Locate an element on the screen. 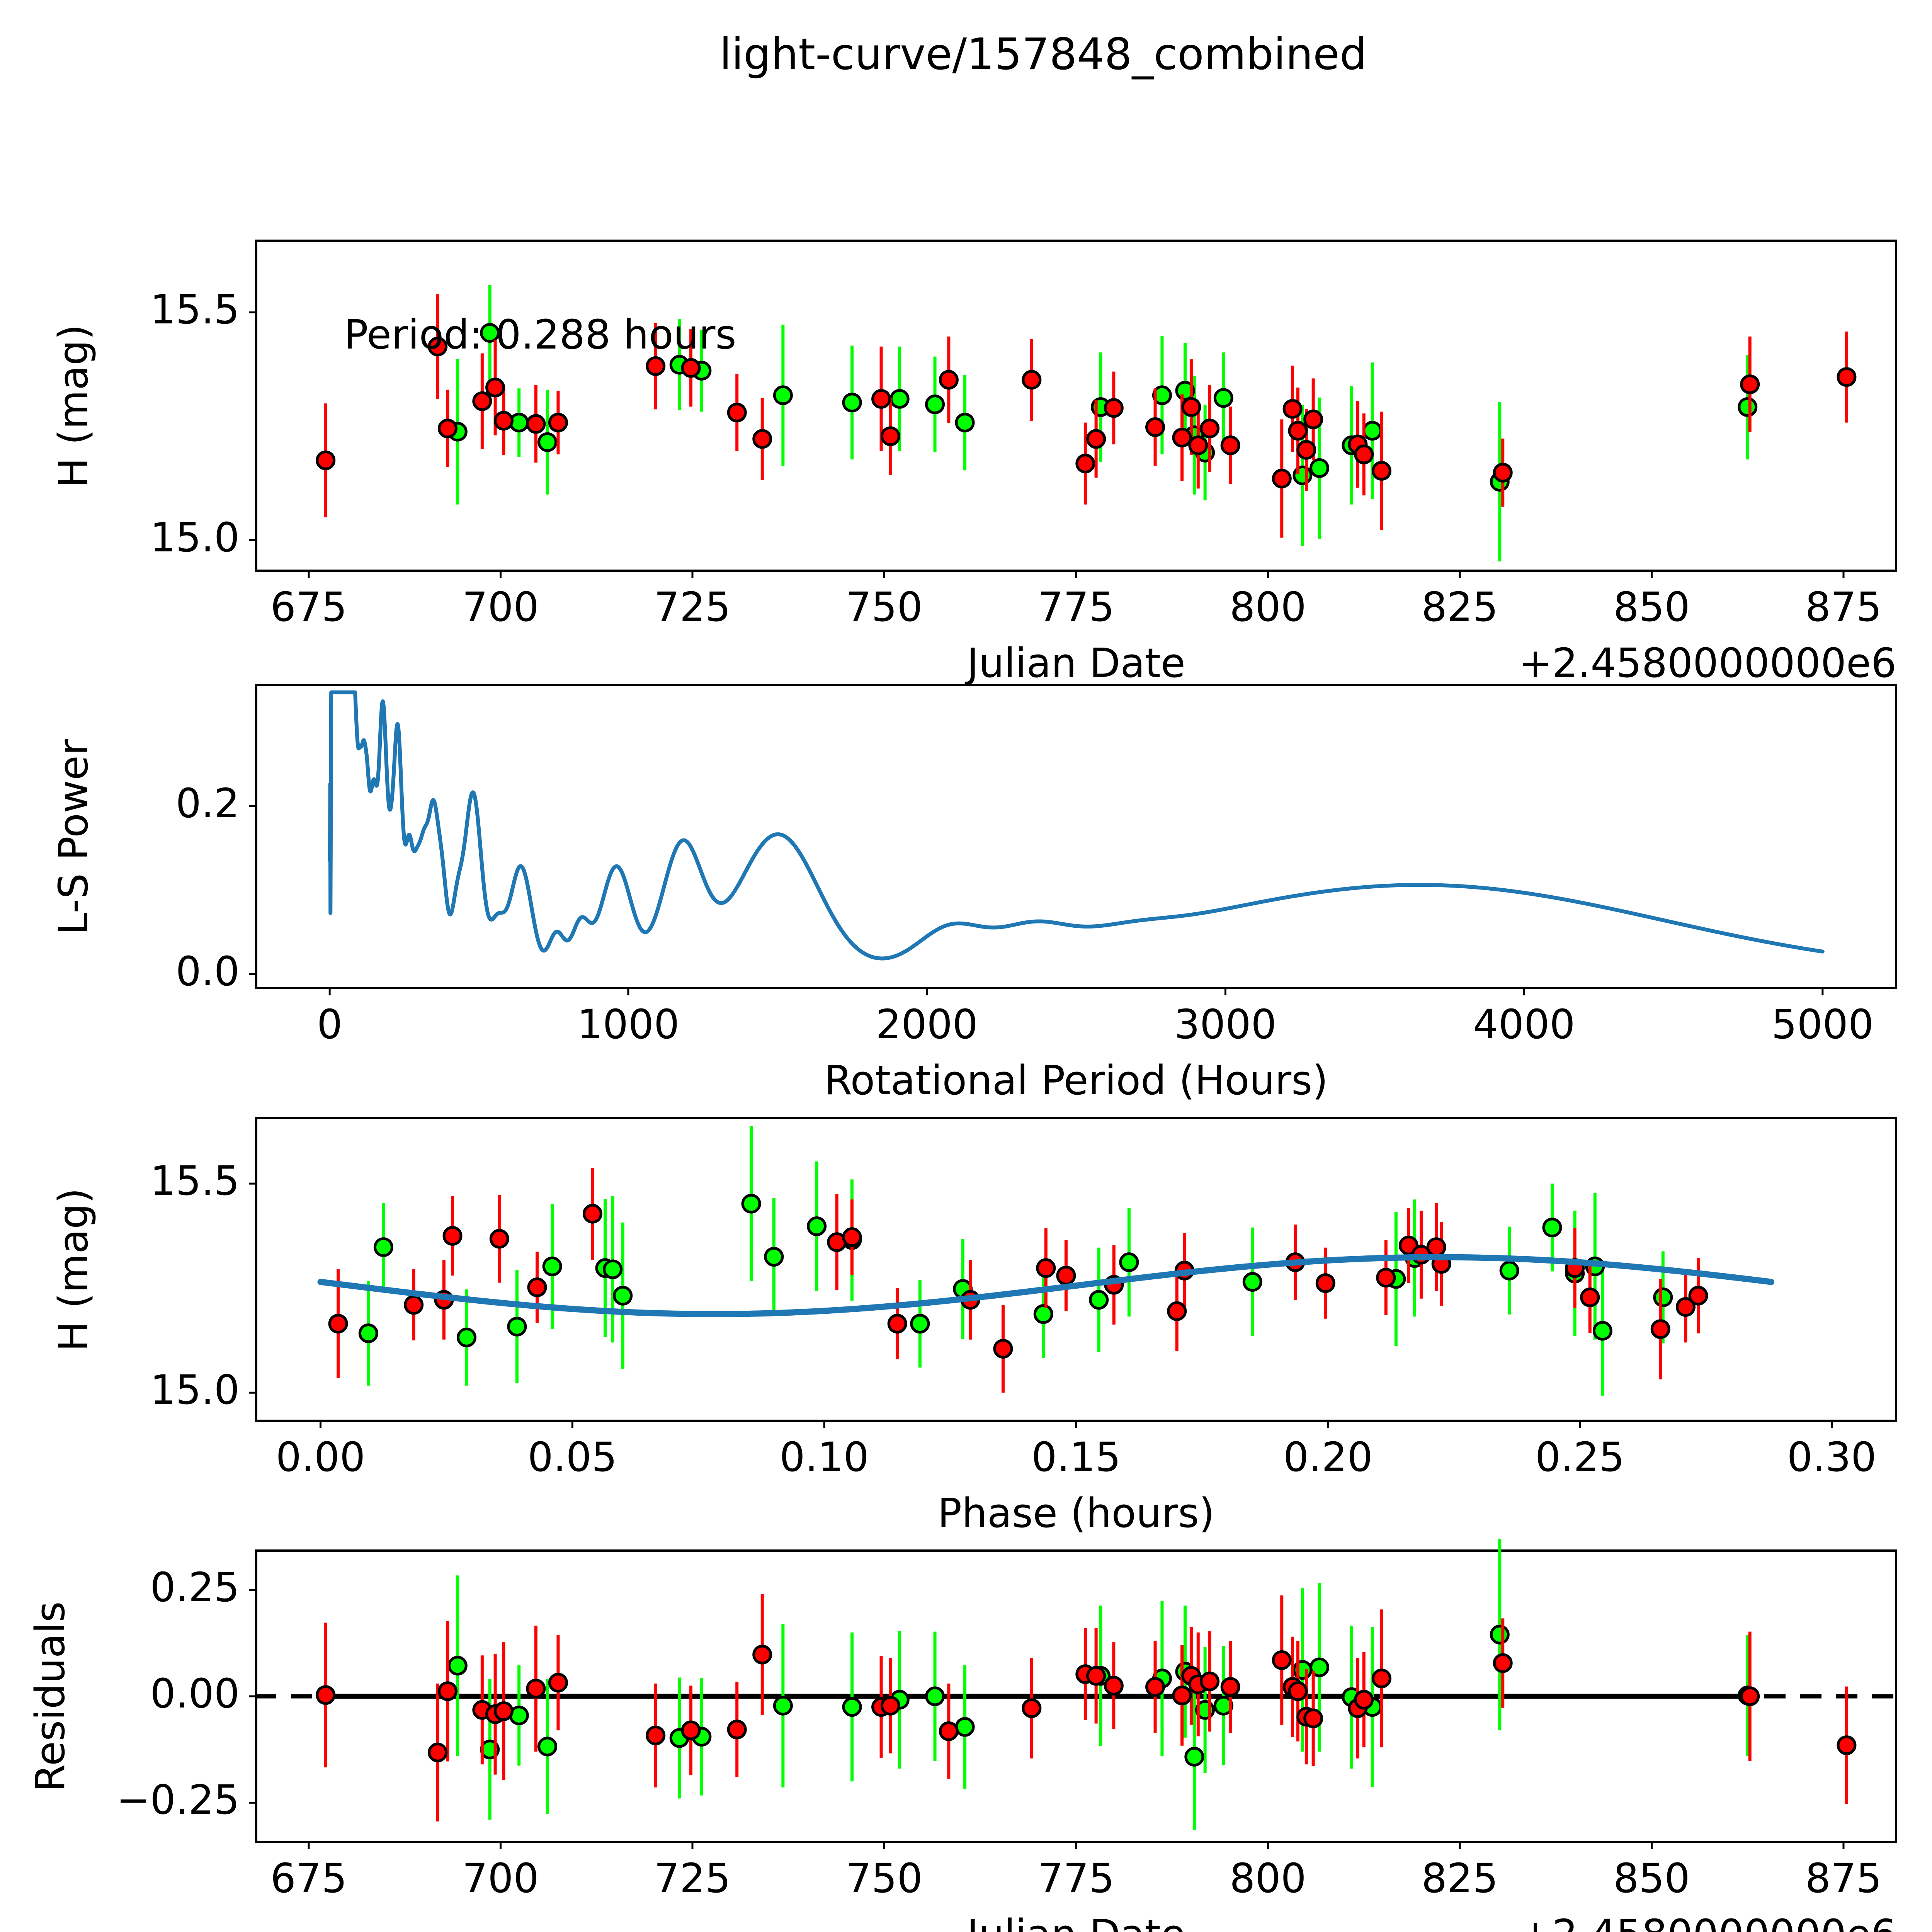  panel-residuals is located at coordinates (1073, 1694).